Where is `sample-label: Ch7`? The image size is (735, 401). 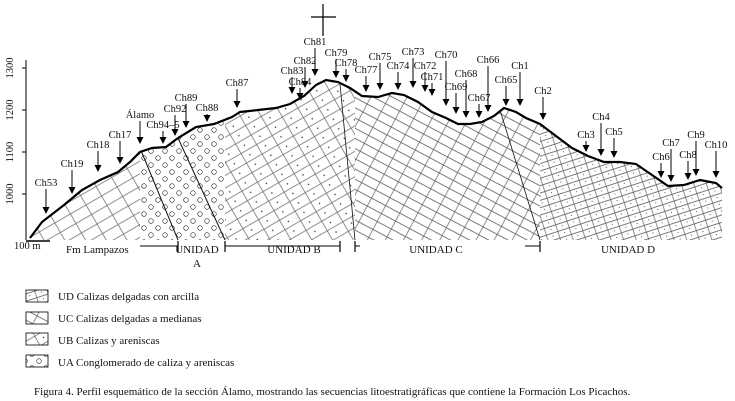
sample-label: Ch7 is located at coordinates (671, 143).